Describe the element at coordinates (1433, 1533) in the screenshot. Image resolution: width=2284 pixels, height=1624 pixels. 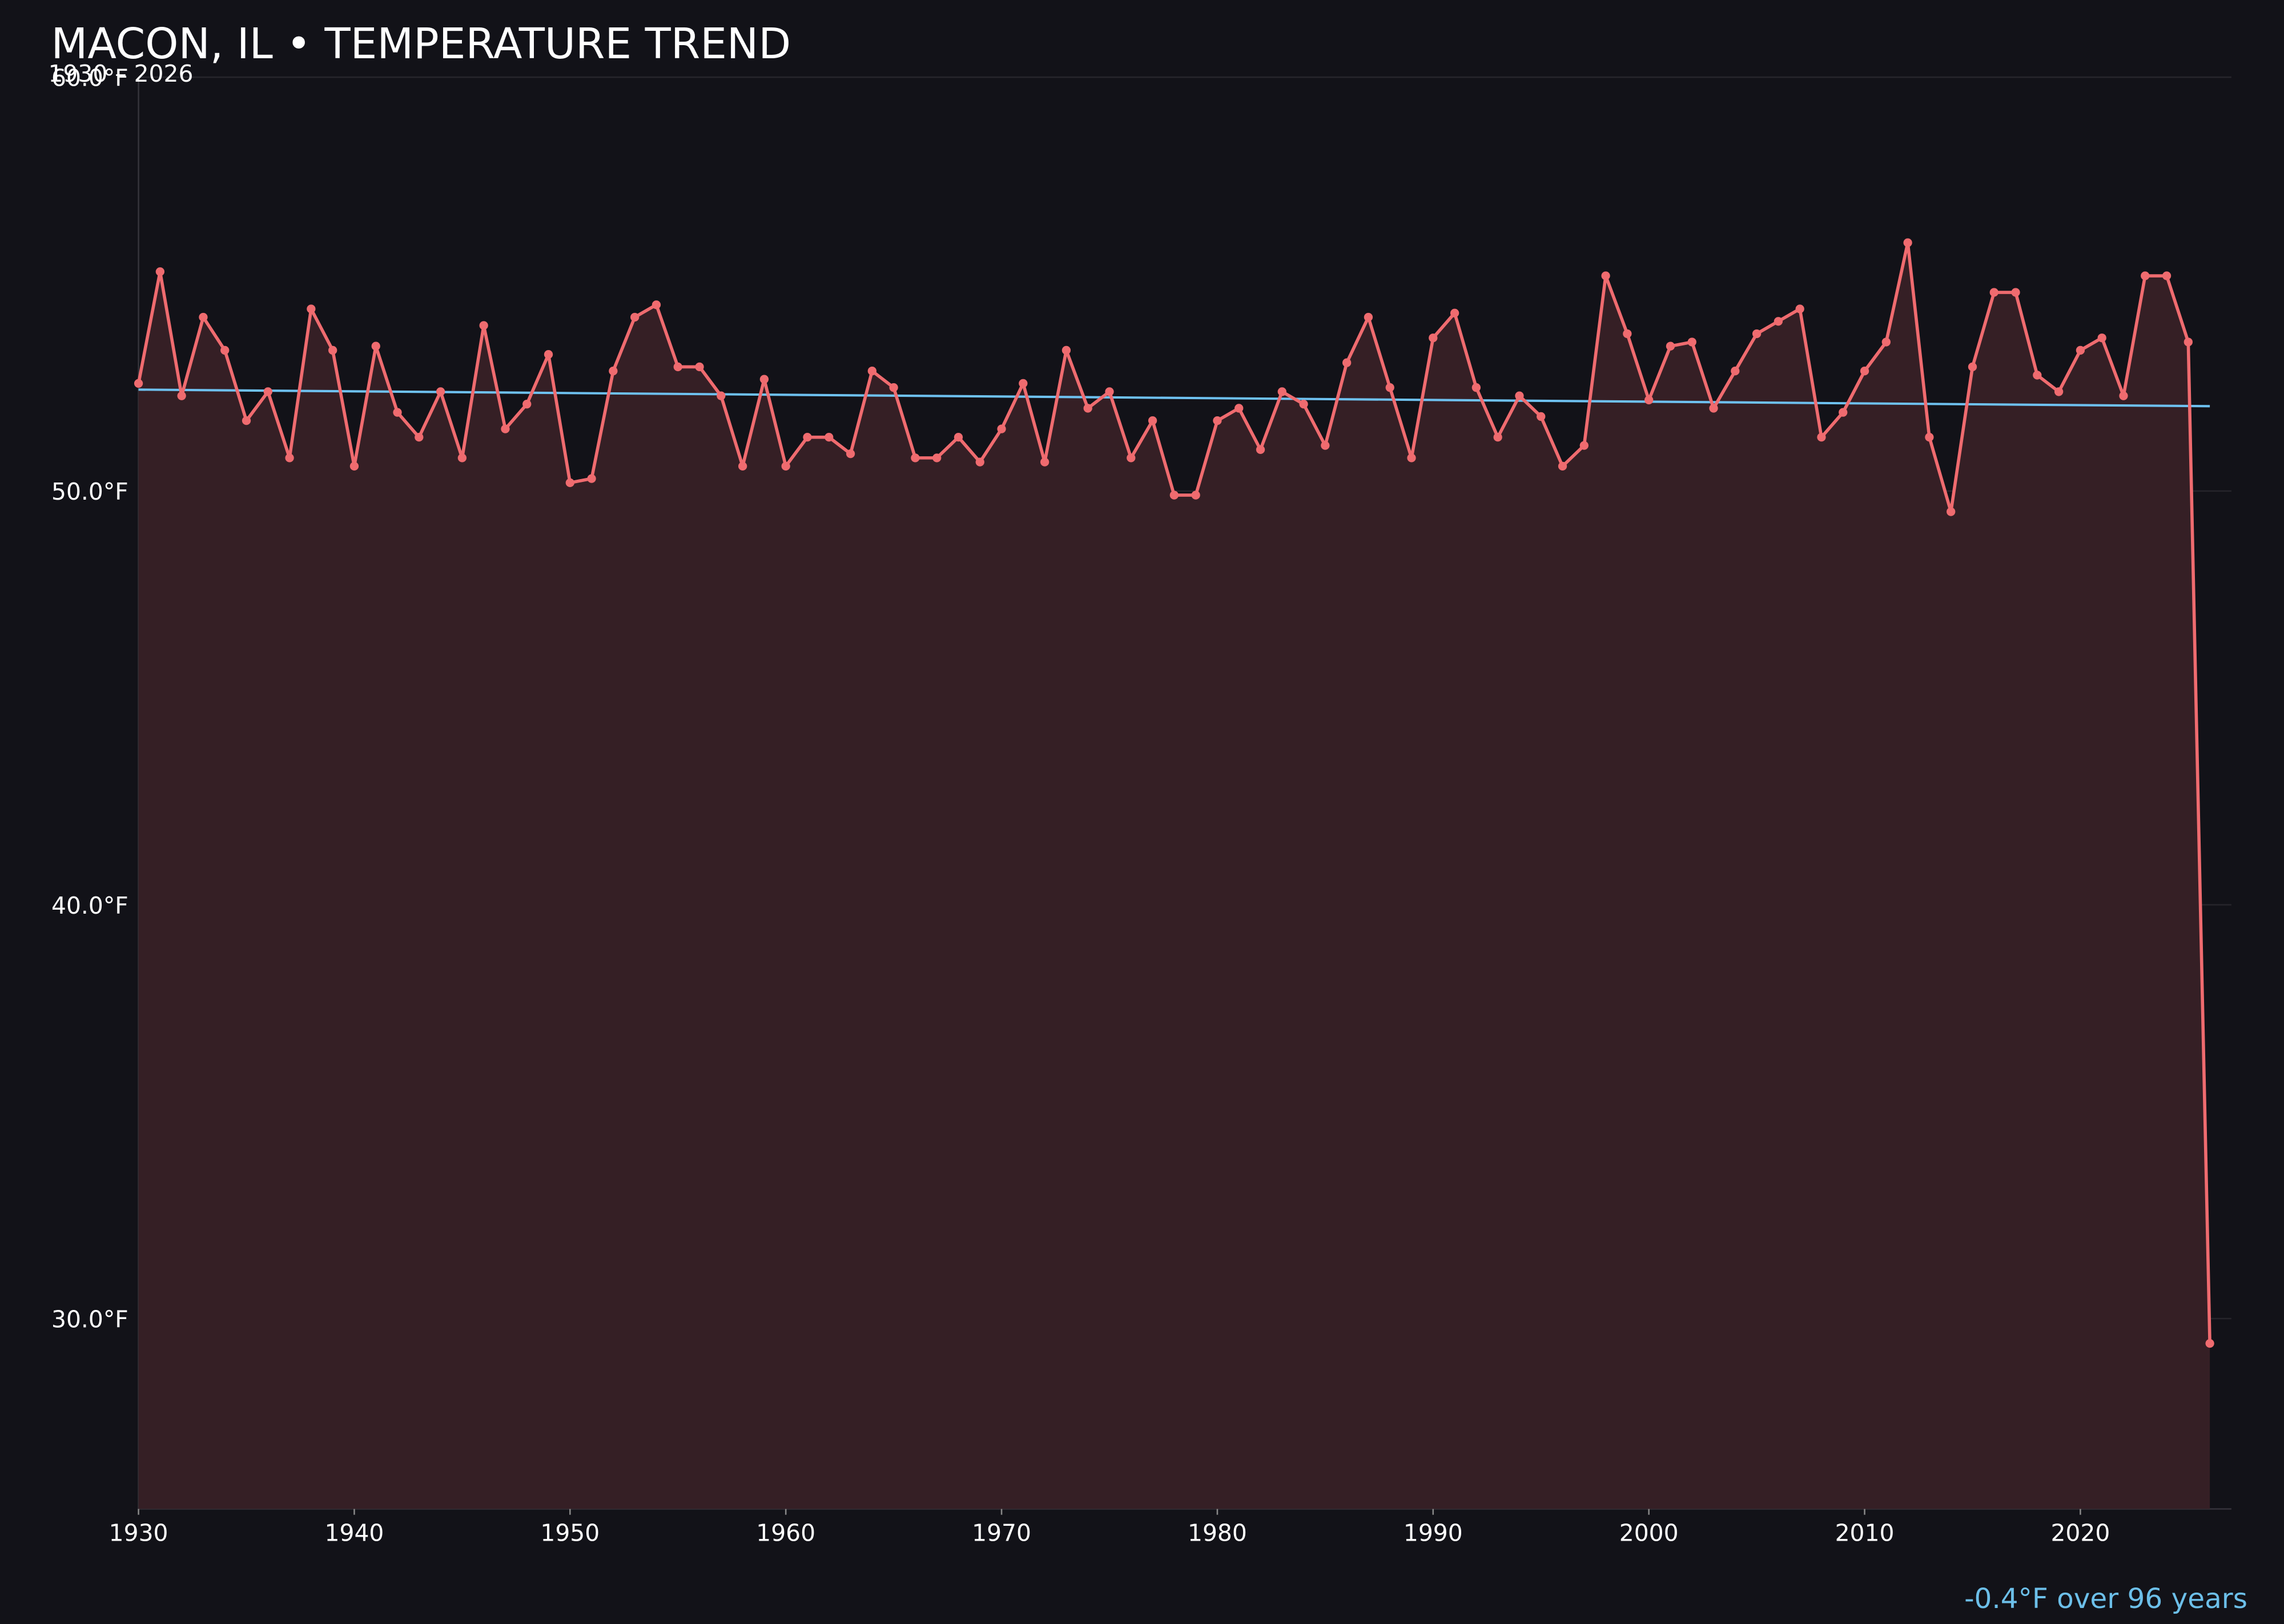
I see `x-tick-label: 1990` at that location.